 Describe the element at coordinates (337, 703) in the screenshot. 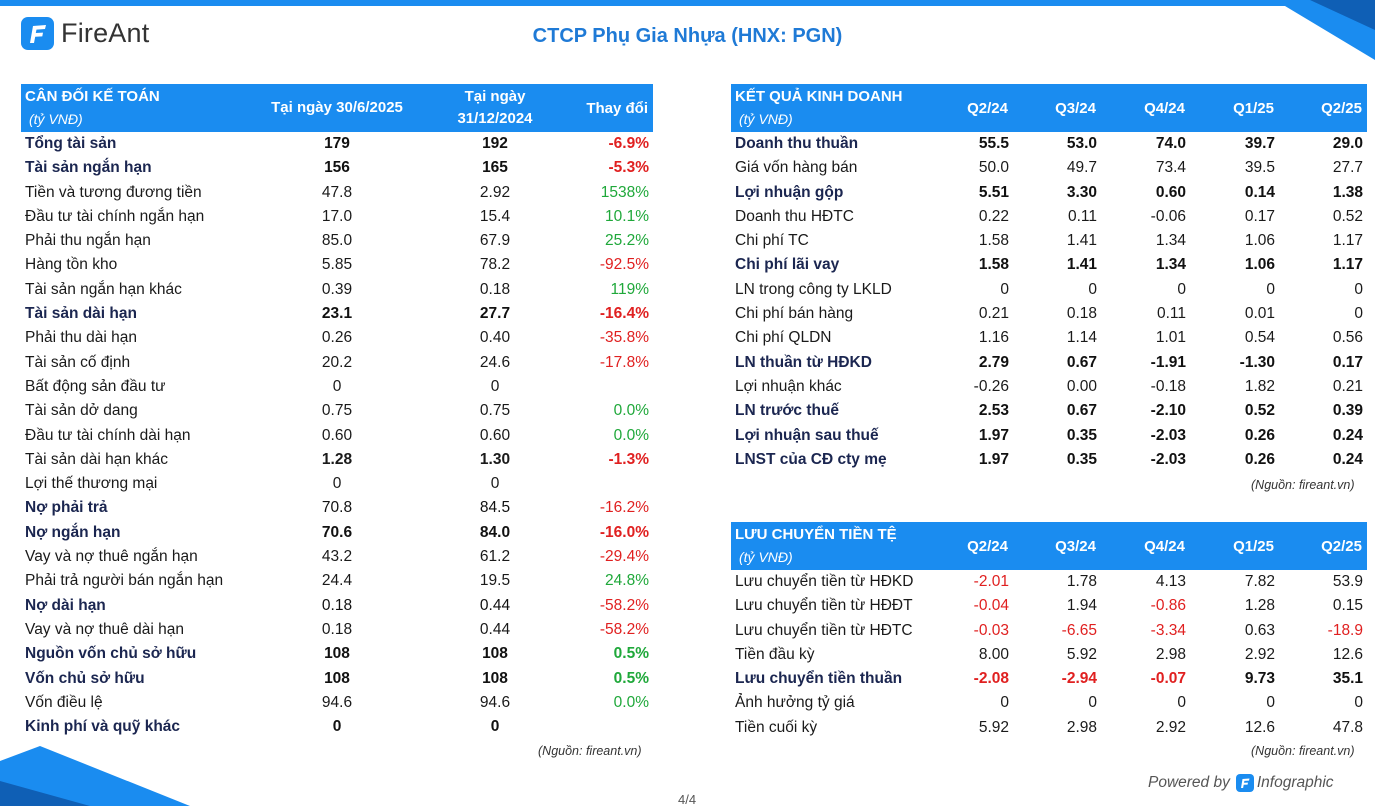

I see `table-row: Vốn điều lệ 94.6 94.6 0.0%` at that location.